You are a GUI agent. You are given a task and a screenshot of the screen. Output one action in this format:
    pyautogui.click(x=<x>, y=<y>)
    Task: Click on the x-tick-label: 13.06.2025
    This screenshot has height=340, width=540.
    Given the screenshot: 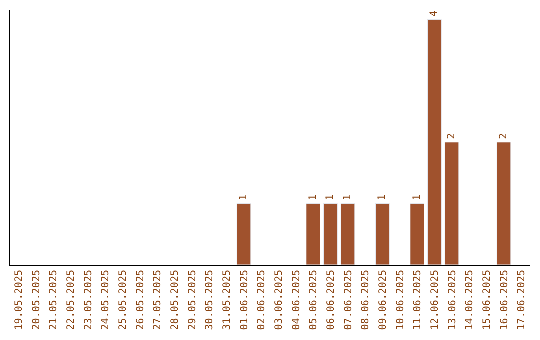 What is the action you would take?
    pyautogui.click(x=452, y=300)
    